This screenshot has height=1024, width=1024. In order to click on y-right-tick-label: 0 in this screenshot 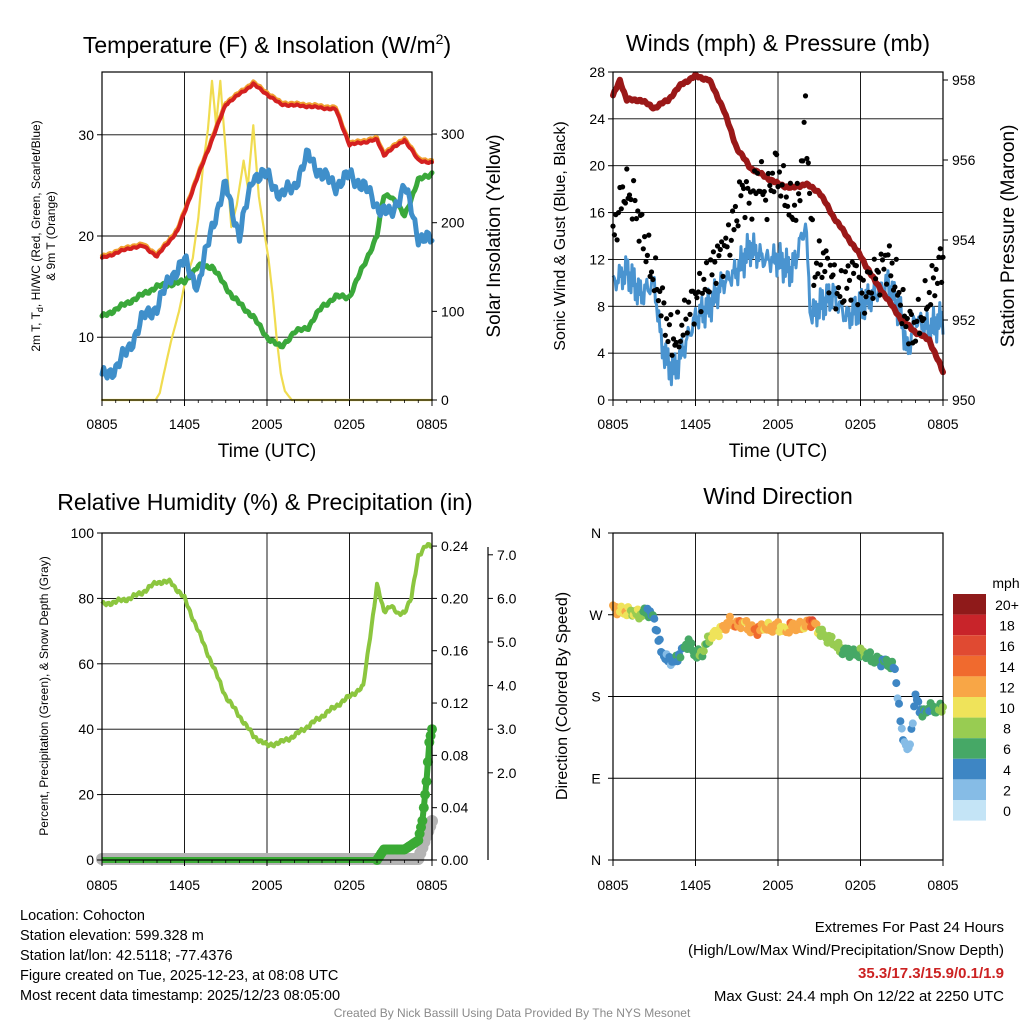, I will do `click(445, 400)`.